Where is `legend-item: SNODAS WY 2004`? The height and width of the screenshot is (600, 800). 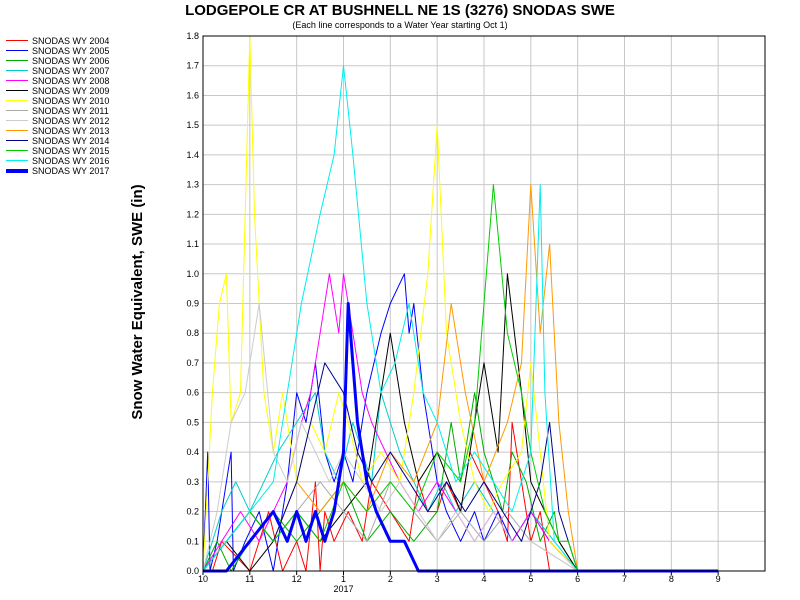 legend-item: SNODAS WY 2004 is located at coordinates (76, 41).